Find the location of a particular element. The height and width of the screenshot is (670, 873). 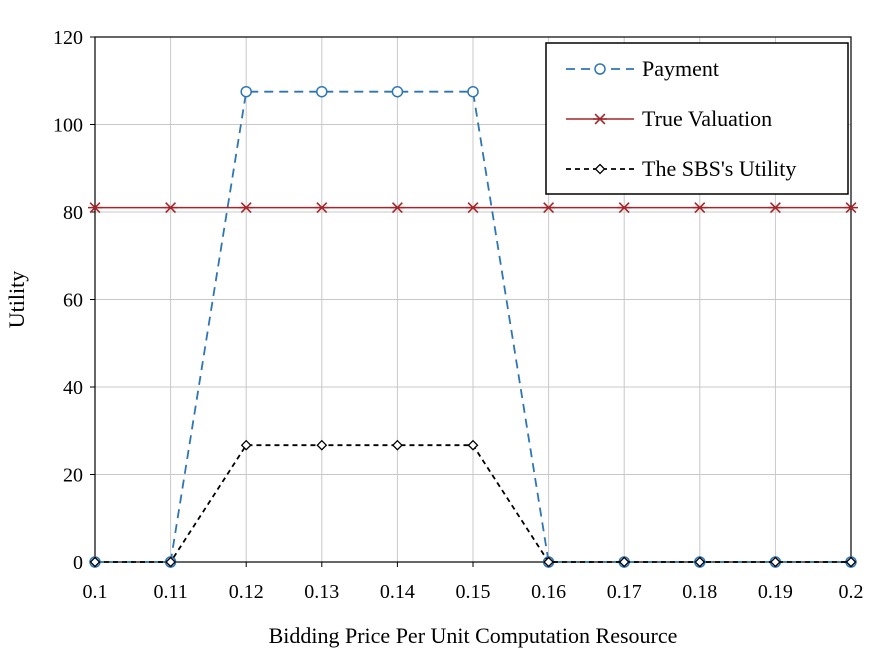

x-tick-label: 0.2 is located at coordinates (851, 592).